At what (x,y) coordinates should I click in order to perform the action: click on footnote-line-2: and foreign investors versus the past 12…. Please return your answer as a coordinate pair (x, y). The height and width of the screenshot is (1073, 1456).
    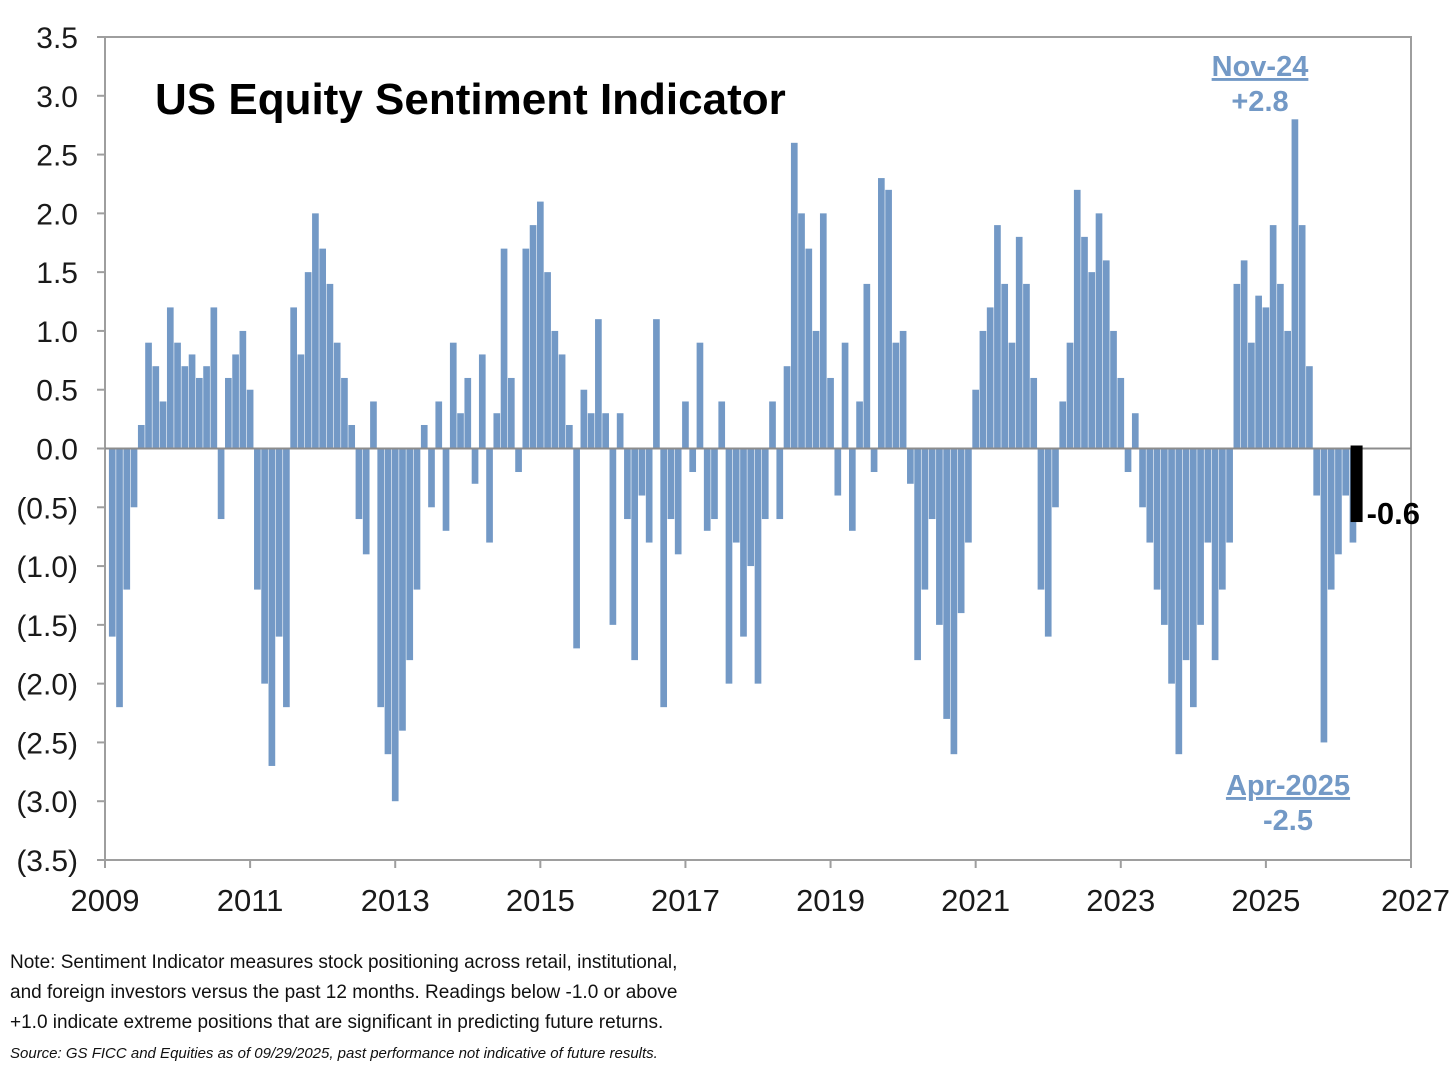
    Looking at the image, I should click on (344, 992).